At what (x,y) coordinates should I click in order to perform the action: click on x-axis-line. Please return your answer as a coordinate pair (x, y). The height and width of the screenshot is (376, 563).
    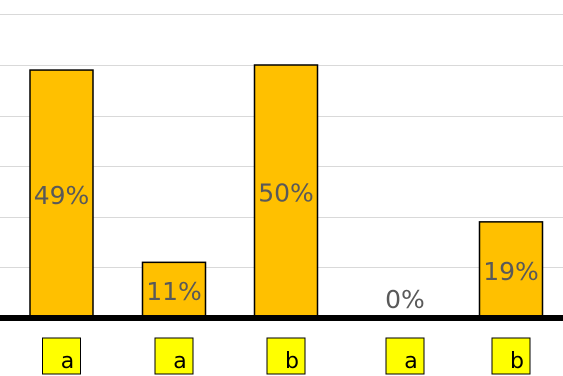
    Looking at the image, I should click on (281, 318).